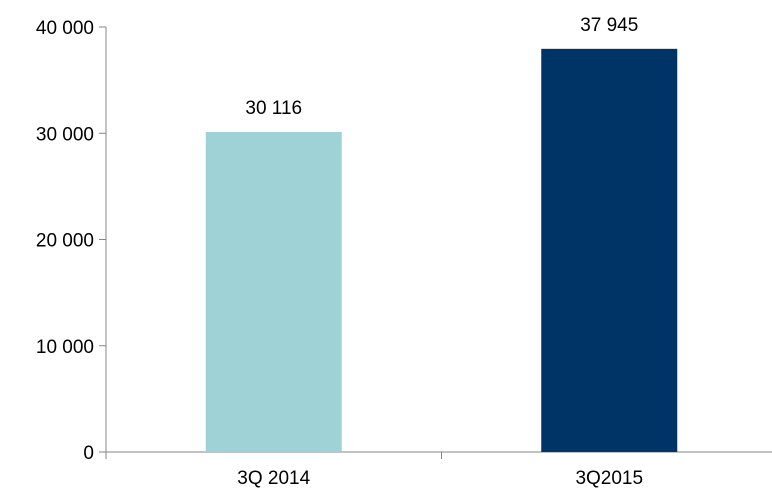  I want to click on y-axis: 0 10 000 20 000 30 000 40 000, so click(71, 241).